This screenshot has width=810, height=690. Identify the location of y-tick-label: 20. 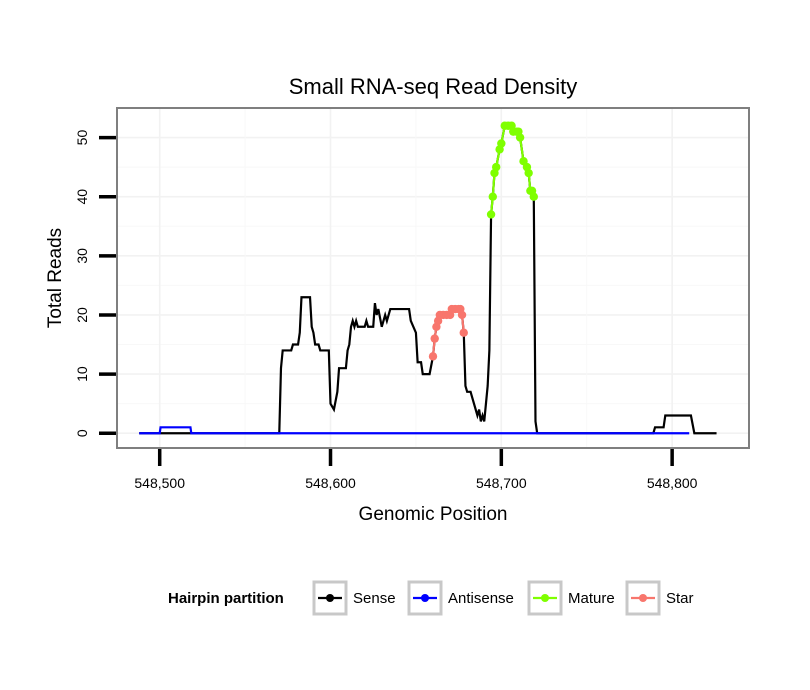
(82, 315).